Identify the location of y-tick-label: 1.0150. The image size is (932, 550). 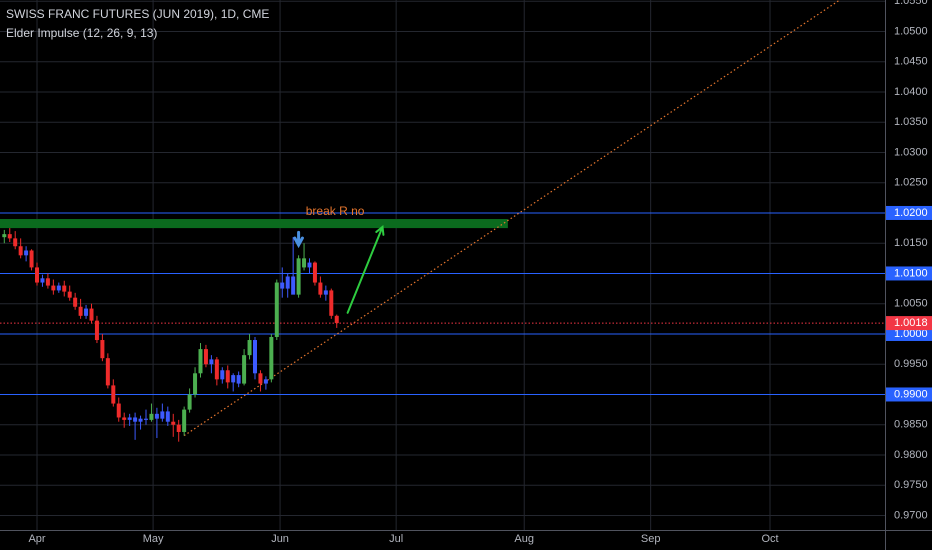
(911, 243).